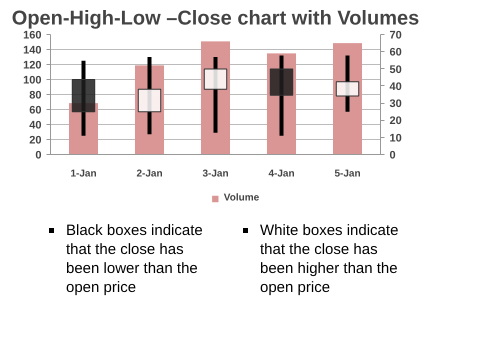 The width and height of the screenshot is (480, 360). I want to click on y2-tick-label: 30, so click(396, 104).